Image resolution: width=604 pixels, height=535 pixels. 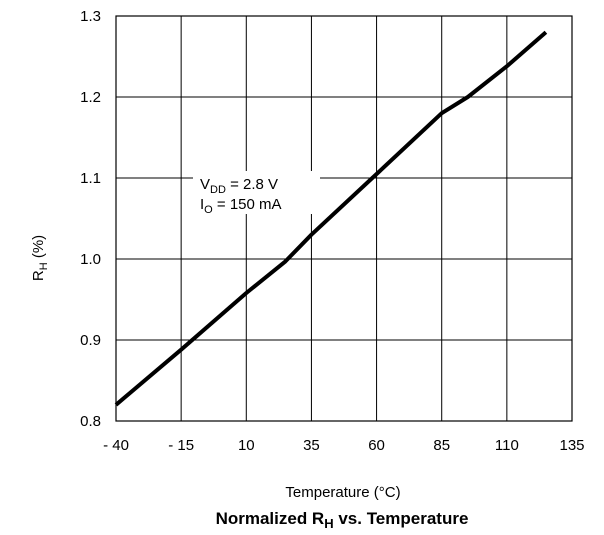 What do you see at coordinates (270, 518) in the screenshot?
I see `chart-title-main: Normalized R` at bounding box center [270, 518].